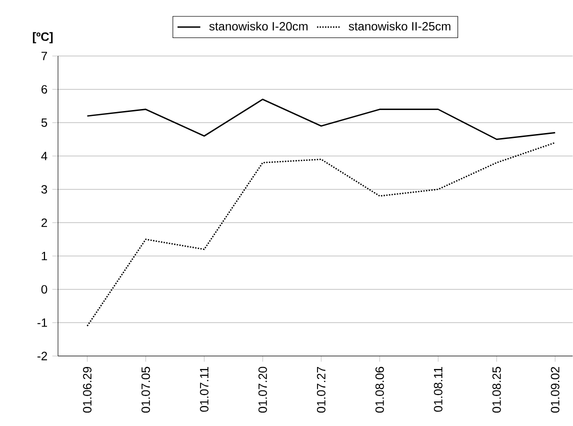 The height and width of the screenshot is (426, 573). I want to click on x-tick-label: 01.06.29, so click(87, 389).